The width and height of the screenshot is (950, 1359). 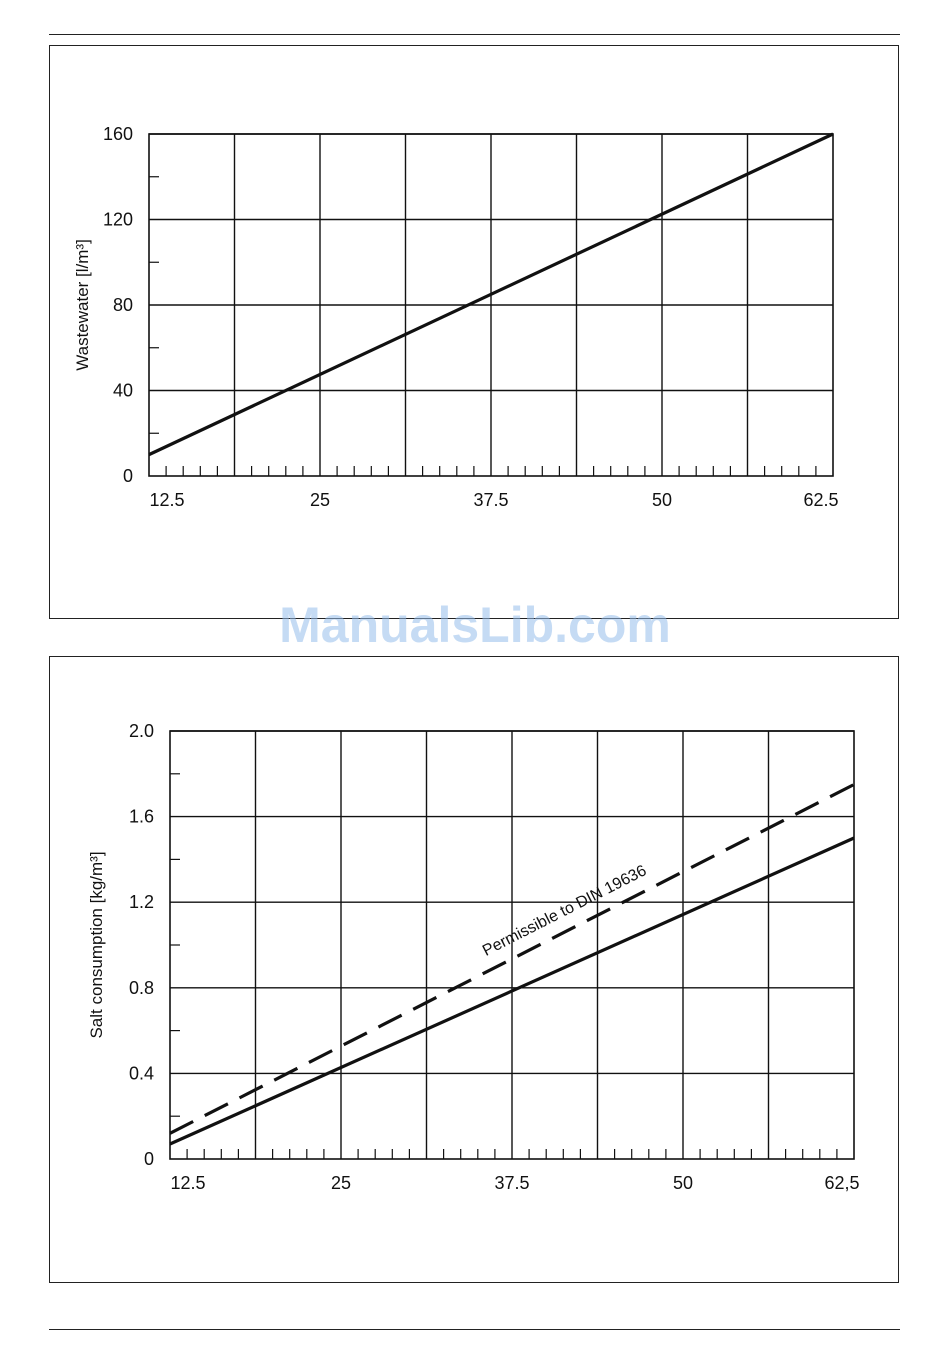 I want to click on x-tick-label: 62,5, so click(x=841, y=1183).